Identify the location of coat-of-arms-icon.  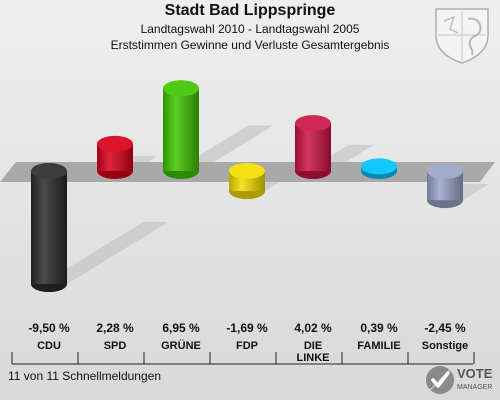
(462, 36).